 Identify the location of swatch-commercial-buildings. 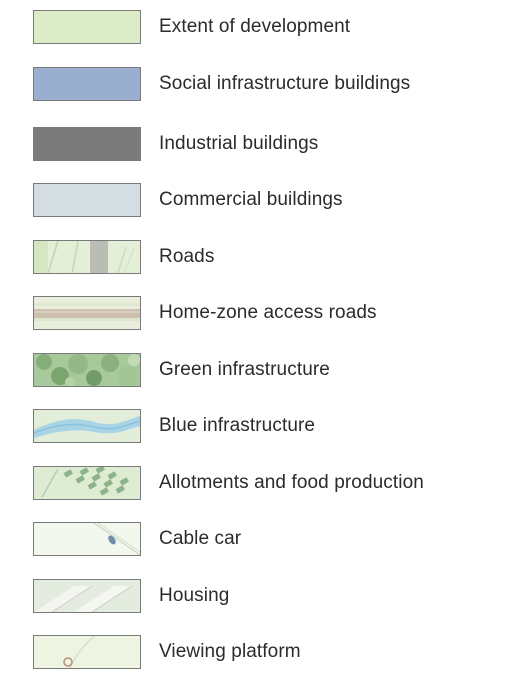
(87, 200).